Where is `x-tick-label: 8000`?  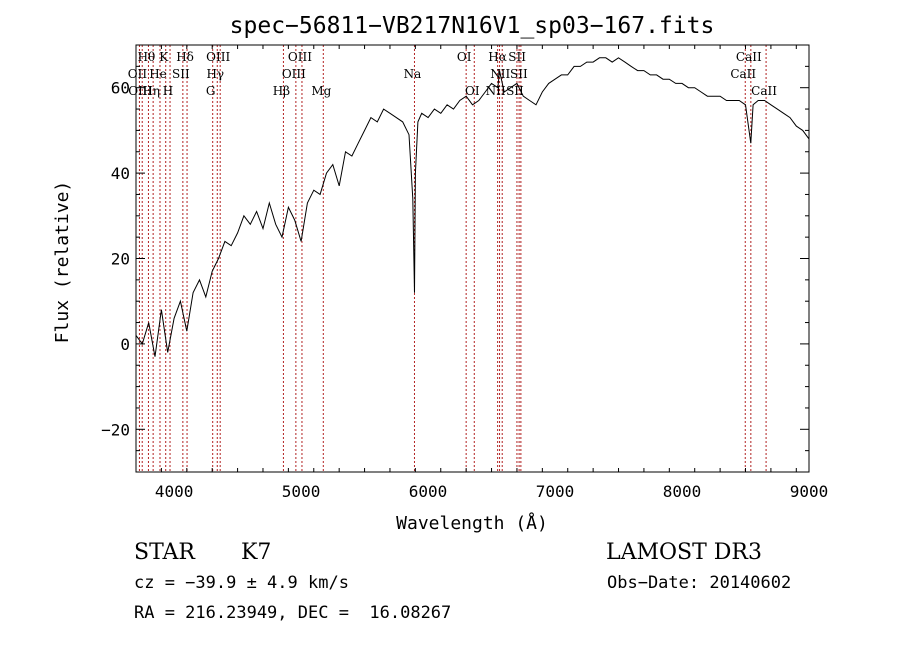 x-tick-label: 8000 is located at coordinates (682, 491).